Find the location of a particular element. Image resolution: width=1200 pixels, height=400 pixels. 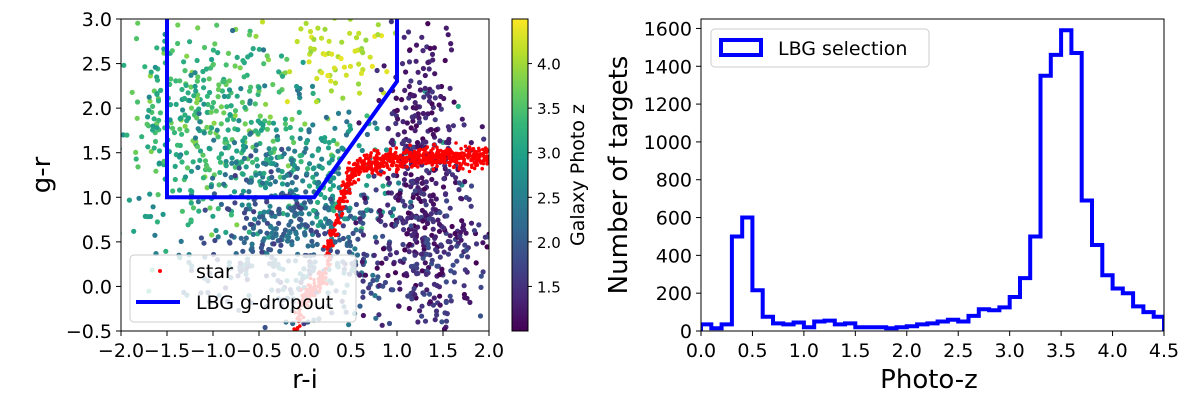

histogram-y-tick-label: 0 is located at coordinates (686, 332).